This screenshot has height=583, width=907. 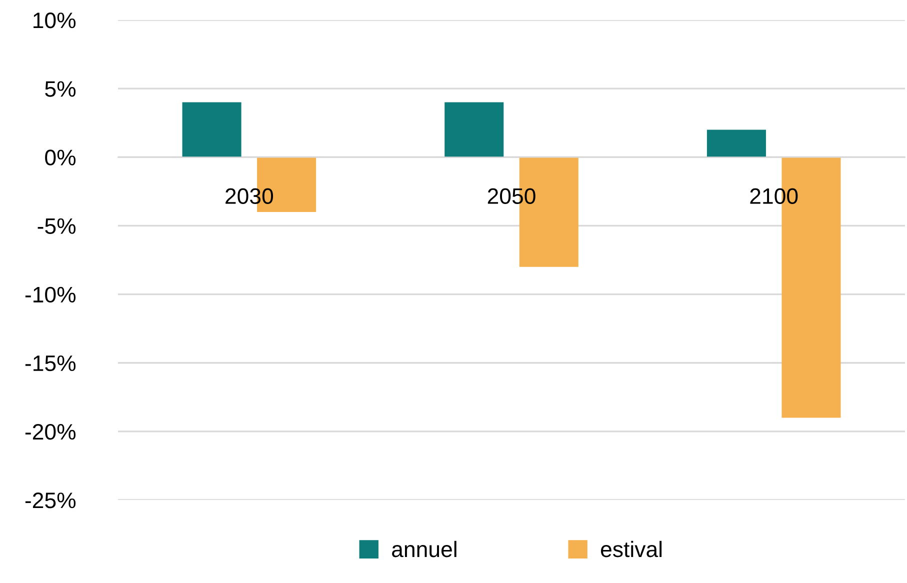 I want to click on y-tick-label: -25%, so click(x=50, y=500).